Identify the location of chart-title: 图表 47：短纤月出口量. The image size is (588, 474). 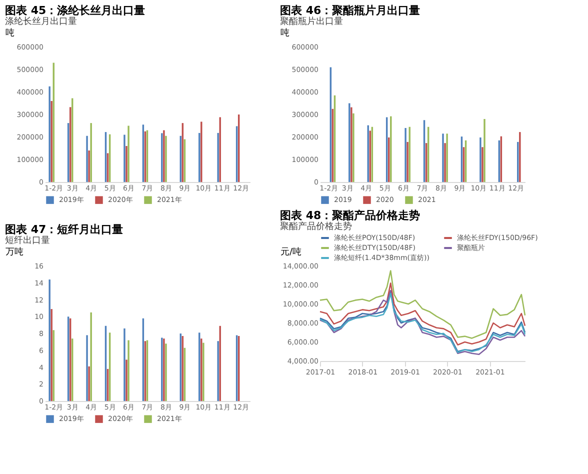
(64, 229).